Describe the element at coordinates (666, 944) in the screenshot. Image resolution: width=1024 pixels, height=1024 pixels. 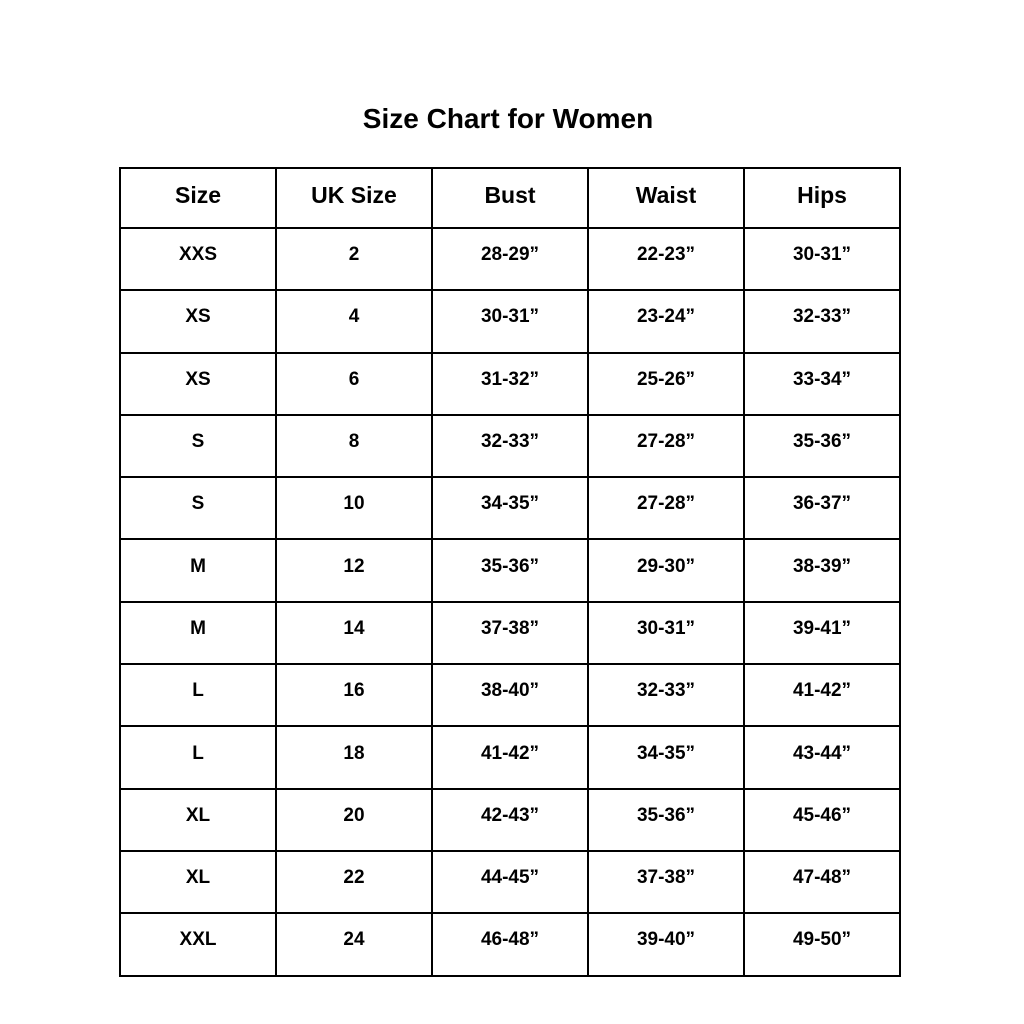
I see `cell-waist: 39-40”` at that location.